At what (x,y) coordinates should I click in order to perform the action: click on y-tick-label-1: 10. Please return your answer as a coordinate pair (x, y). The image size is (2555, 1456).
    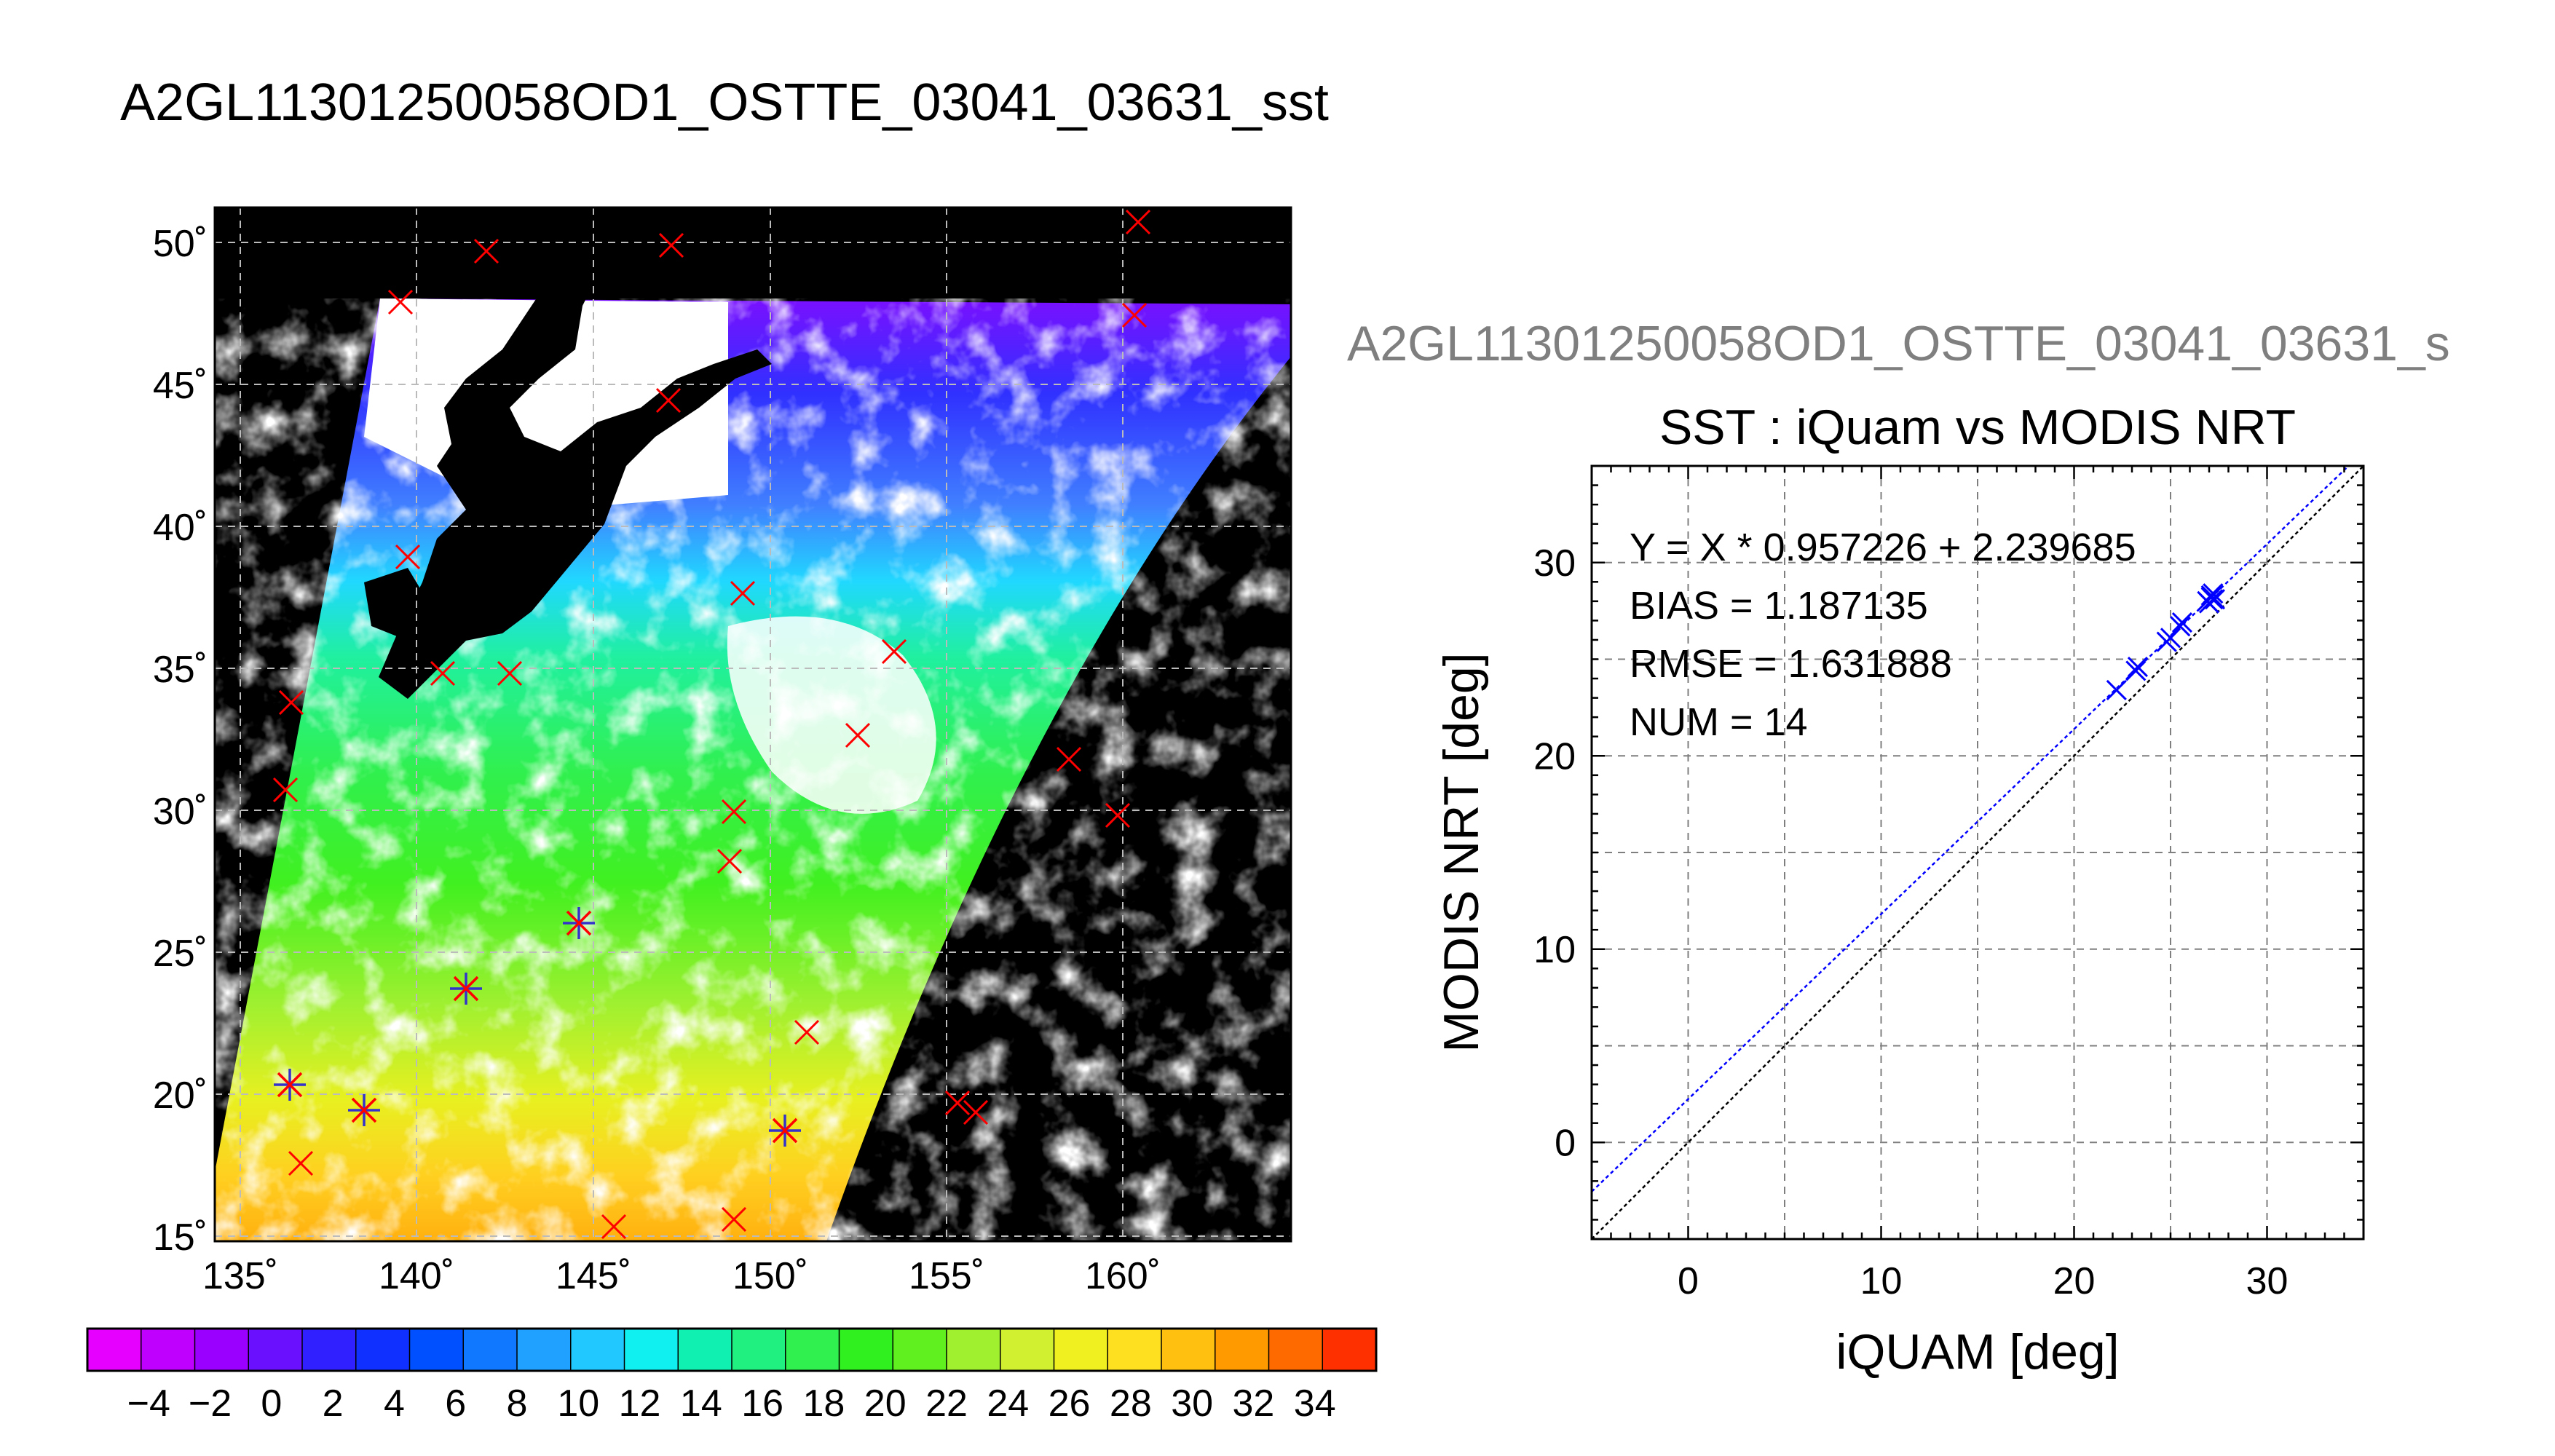
    Looking at the image, I should click on (1554, 950).